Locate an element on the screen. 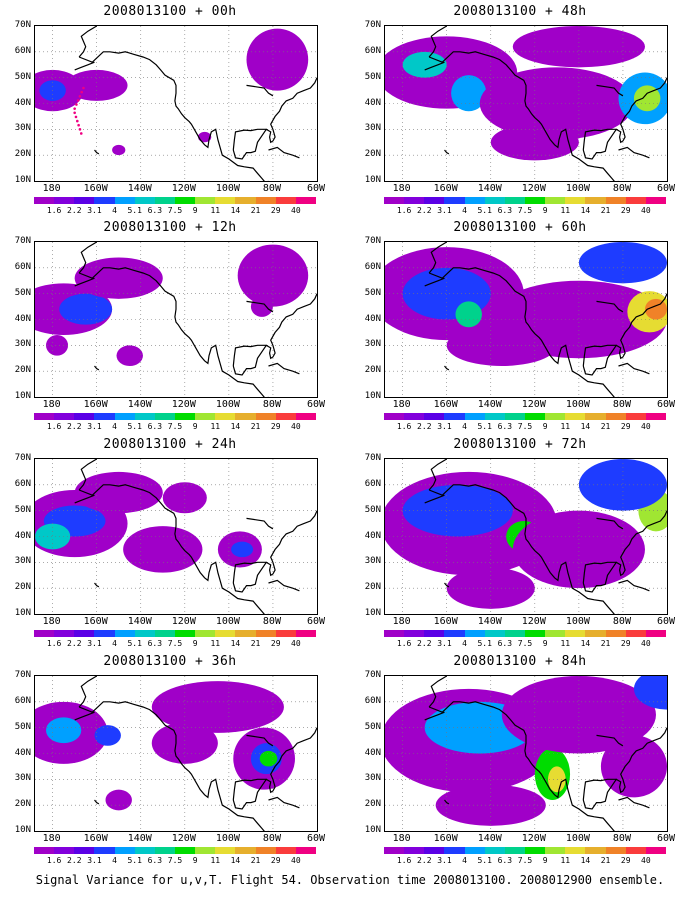  colorbar-label: 21 is located at coordinates (255, 860).